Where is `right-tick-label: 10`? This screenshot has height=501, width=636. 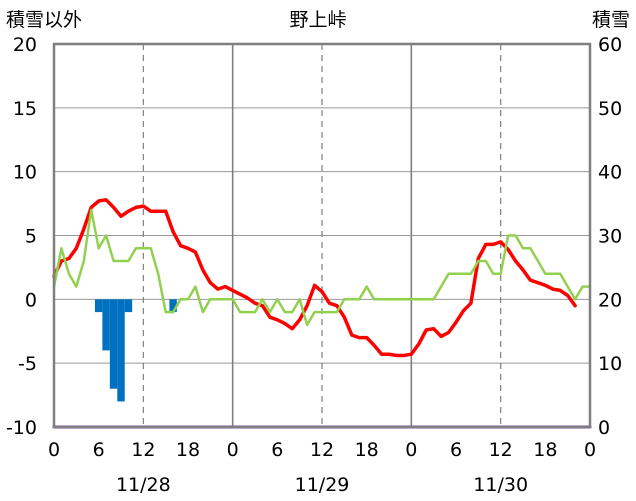
right-tick-label: 10 is located at coordinates (610, 364).